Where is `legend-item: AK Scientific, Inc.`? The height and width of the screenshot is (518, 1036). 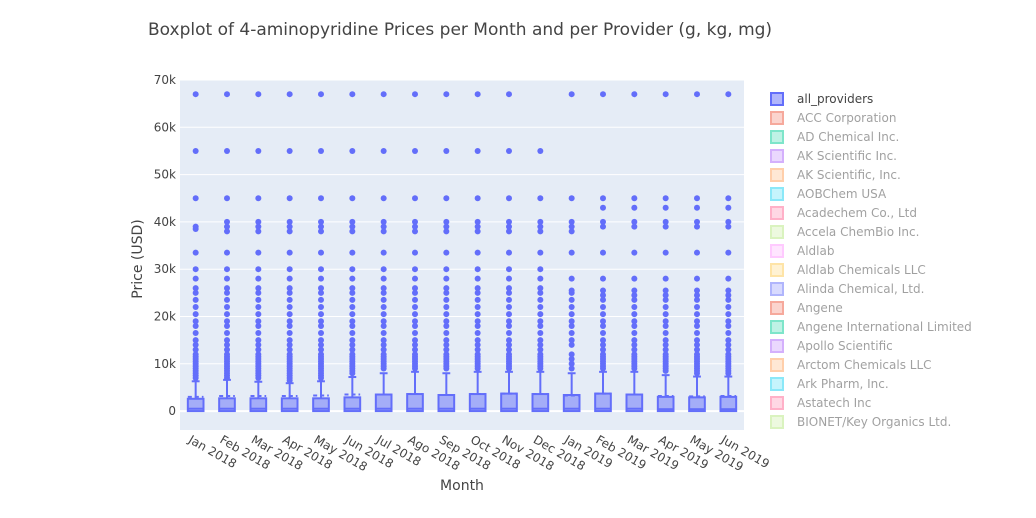
legend-item: AK Scientific, Inc. is located at coordinates (835, 175).